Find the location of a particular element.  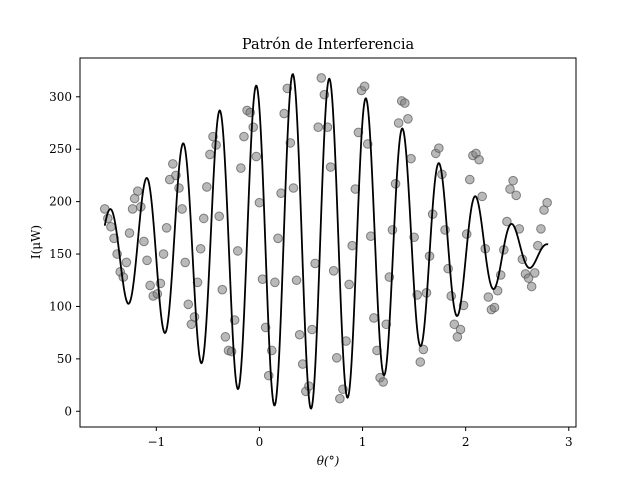

y-axis-ticks: 0 50 100 150 200 250 300 is located at coordinates (64, 254).